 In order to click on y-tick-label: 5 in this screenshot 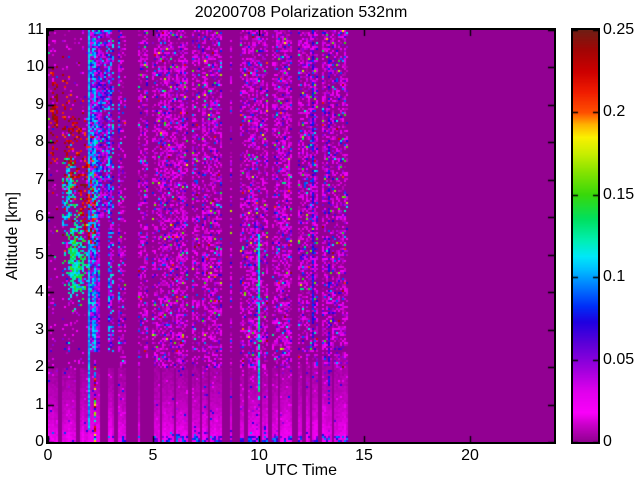, I will do `click(39, 254)`.